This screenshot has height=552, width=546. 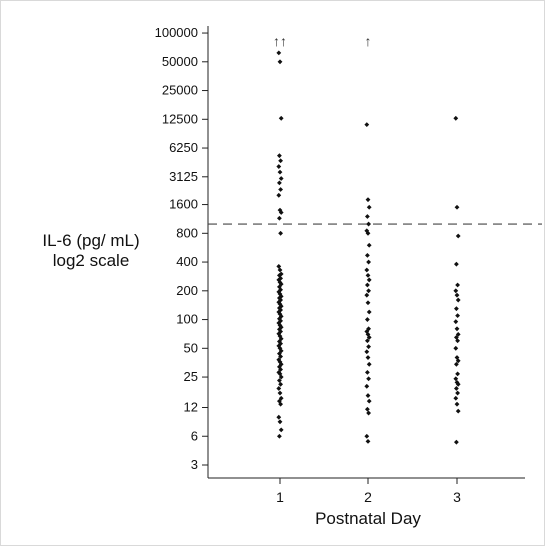 What do you see at coordinates (91, 260) in the screenshot?
I see `y-axis-label-line-2: log2 scale` at bounding box center [91, 260].